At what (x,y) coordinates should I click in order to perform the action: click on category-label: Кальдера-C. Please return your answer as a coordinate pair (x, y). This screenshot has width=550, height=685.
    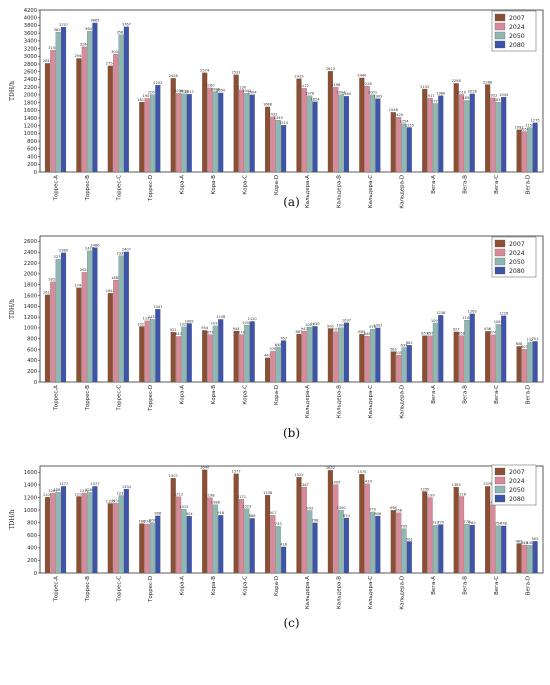
    Looking at the image, I should click on (371, 401).